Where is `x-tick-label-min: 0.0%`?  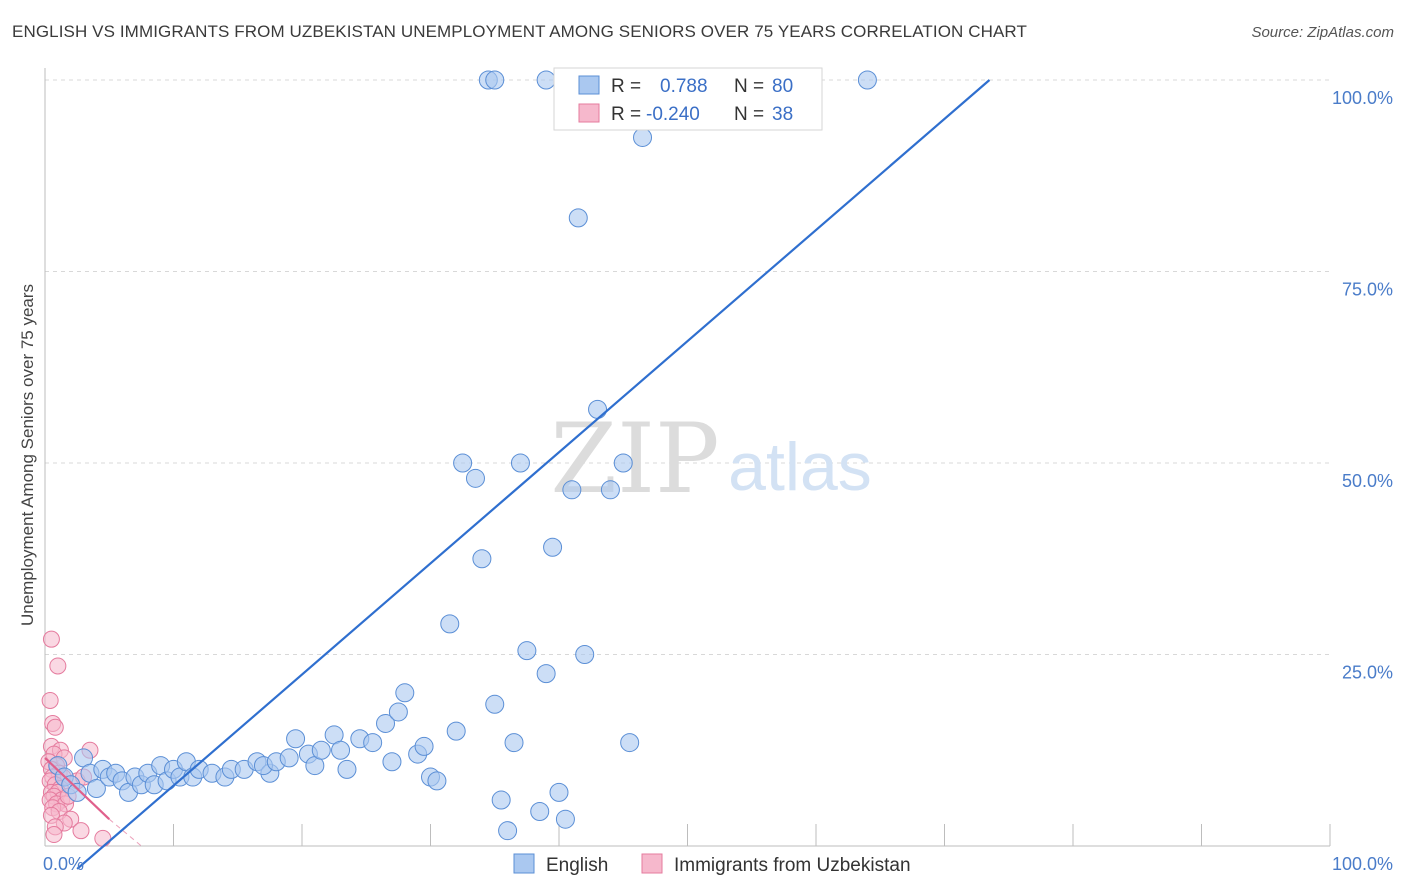 x-tick-label-min: 0.0% is located at coordinates (63, 864).